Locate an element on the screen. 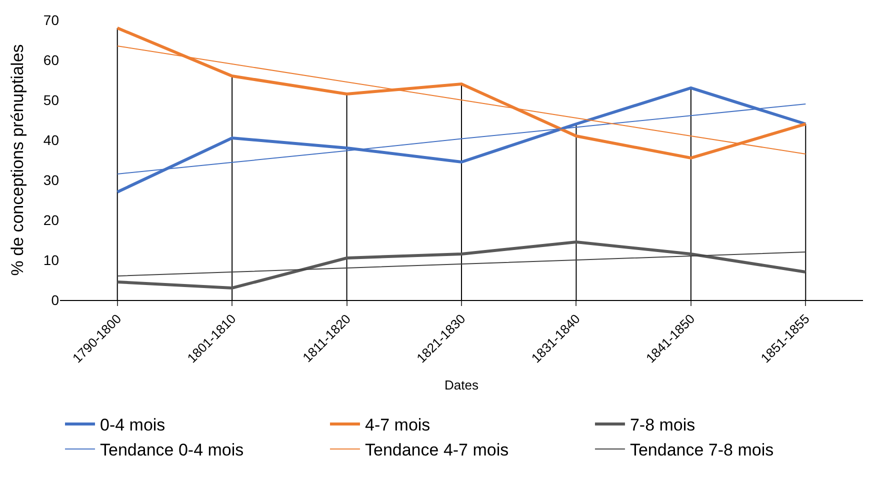  legend-label: Tendance 7-8 mois is located at coordinates (702, 450).